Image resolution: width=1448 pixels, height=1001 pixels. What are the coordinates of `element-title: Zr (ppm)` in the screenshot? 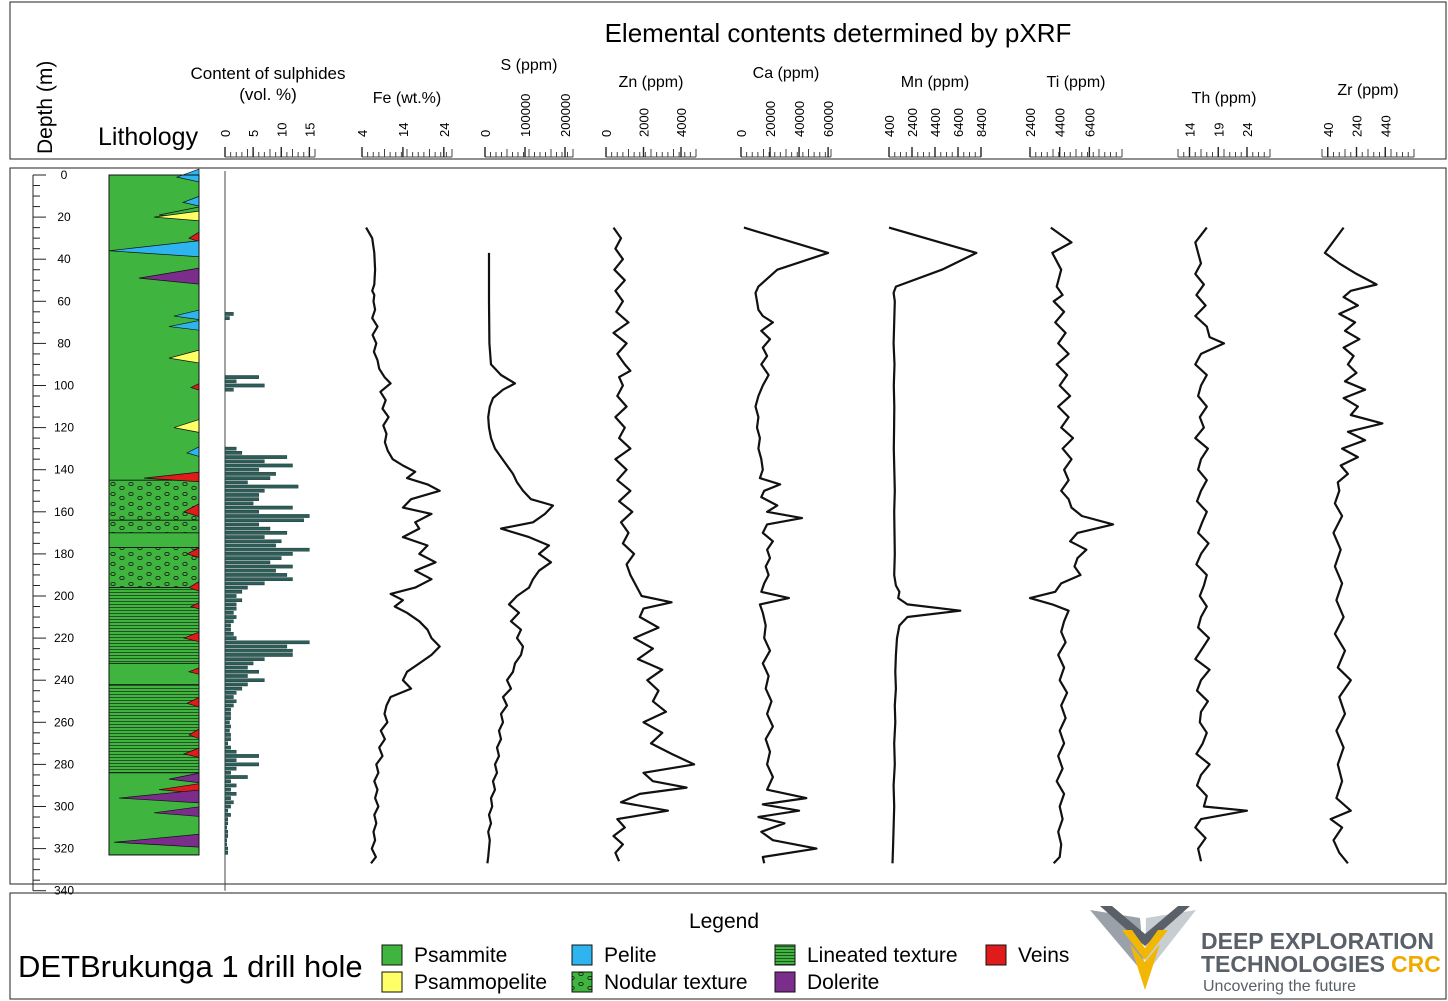 It's located at (1367, 90).